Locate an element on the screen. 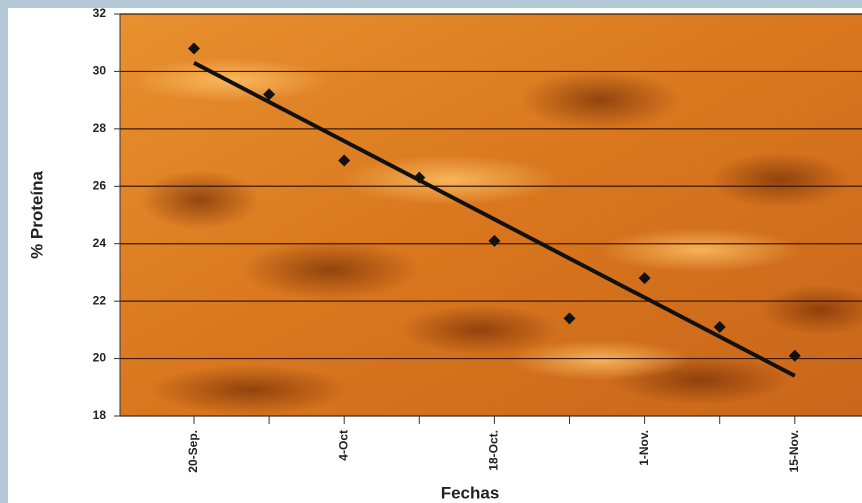 The image size is (862, 503). x-tick-label: 15-Nov. is located at coordinates (794, 451).